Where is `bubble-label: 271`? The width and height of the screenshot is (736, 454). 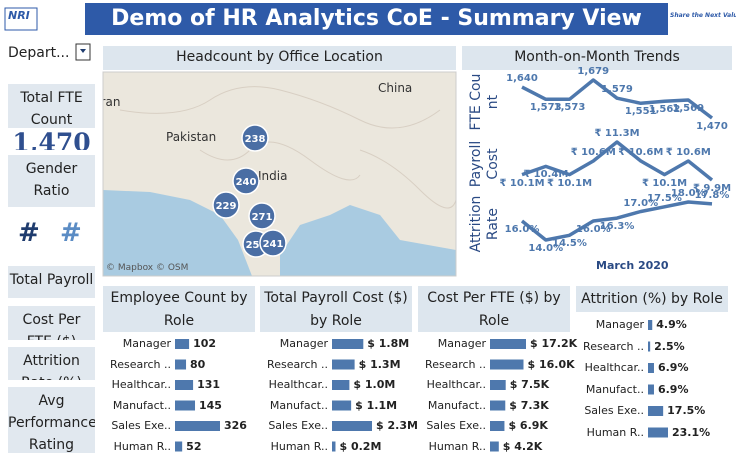
bubble-label: 271 is located at coordinates (262, 217).